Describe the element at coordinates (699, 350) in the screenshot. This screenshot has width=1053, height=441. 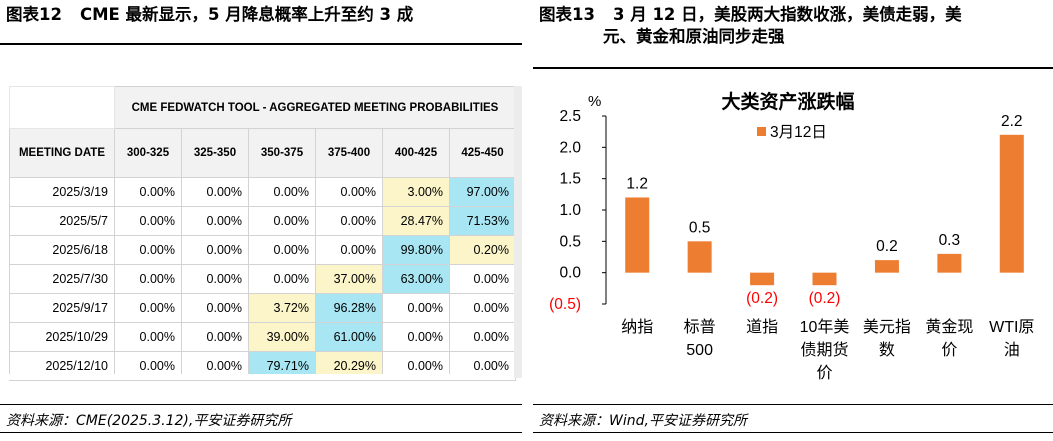
I see `category-label: 500` at that location.